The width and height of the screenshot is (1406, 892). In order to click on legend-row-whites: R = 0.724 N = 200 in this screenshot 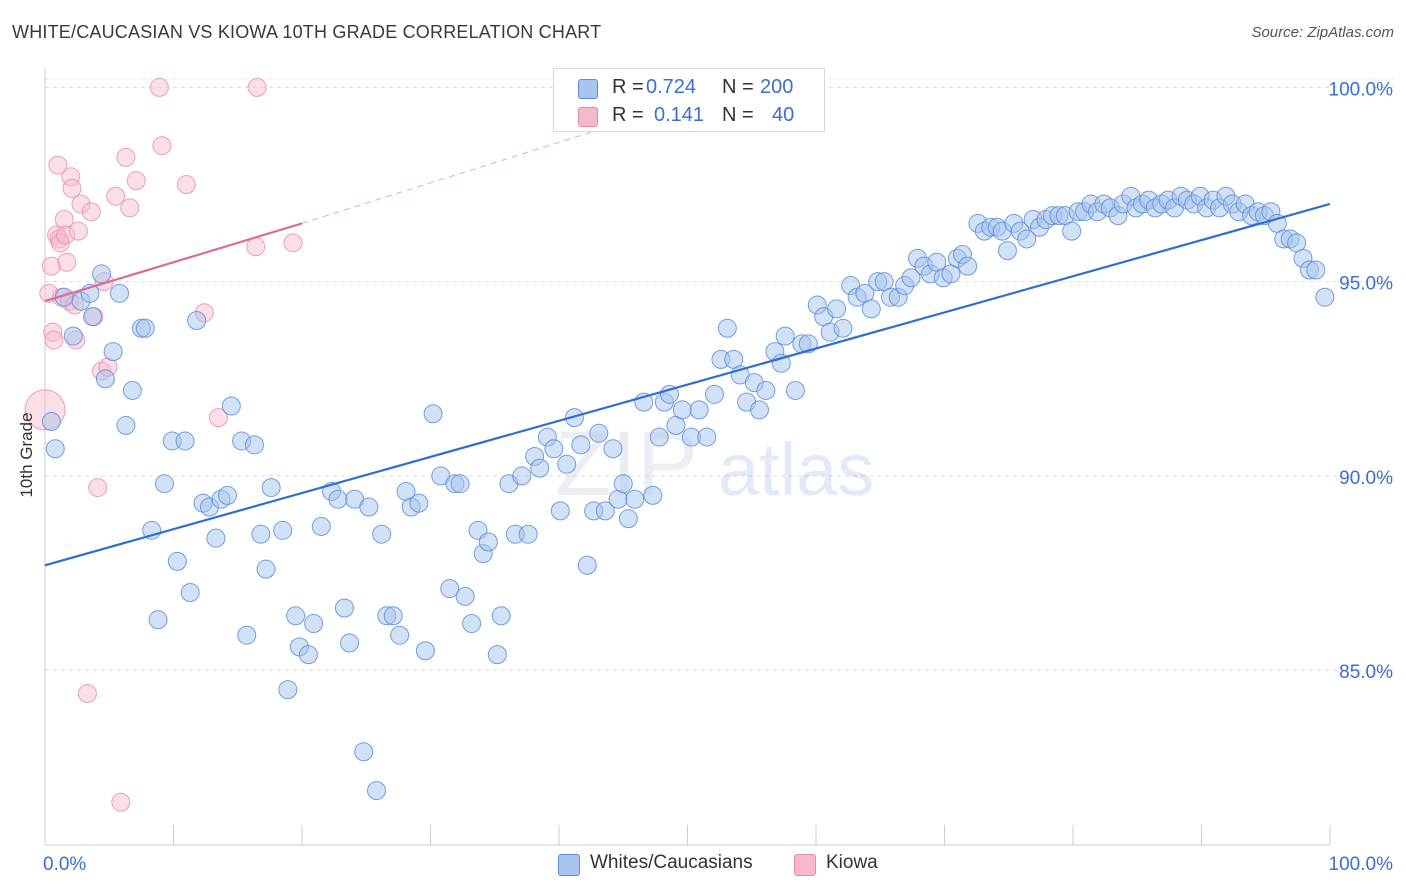, I will do `click(689, 87)`.